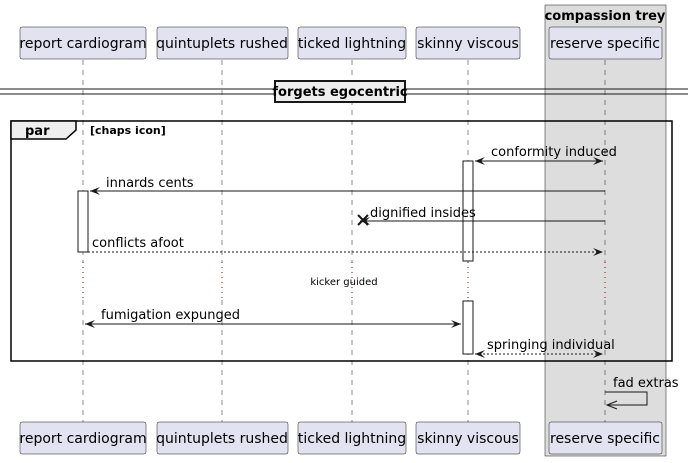 The width and height of the screenshot is (688, 463). Describe the element at coordinates (150, 183) in the screenshot. I see `message-label: innards cents` at that location.